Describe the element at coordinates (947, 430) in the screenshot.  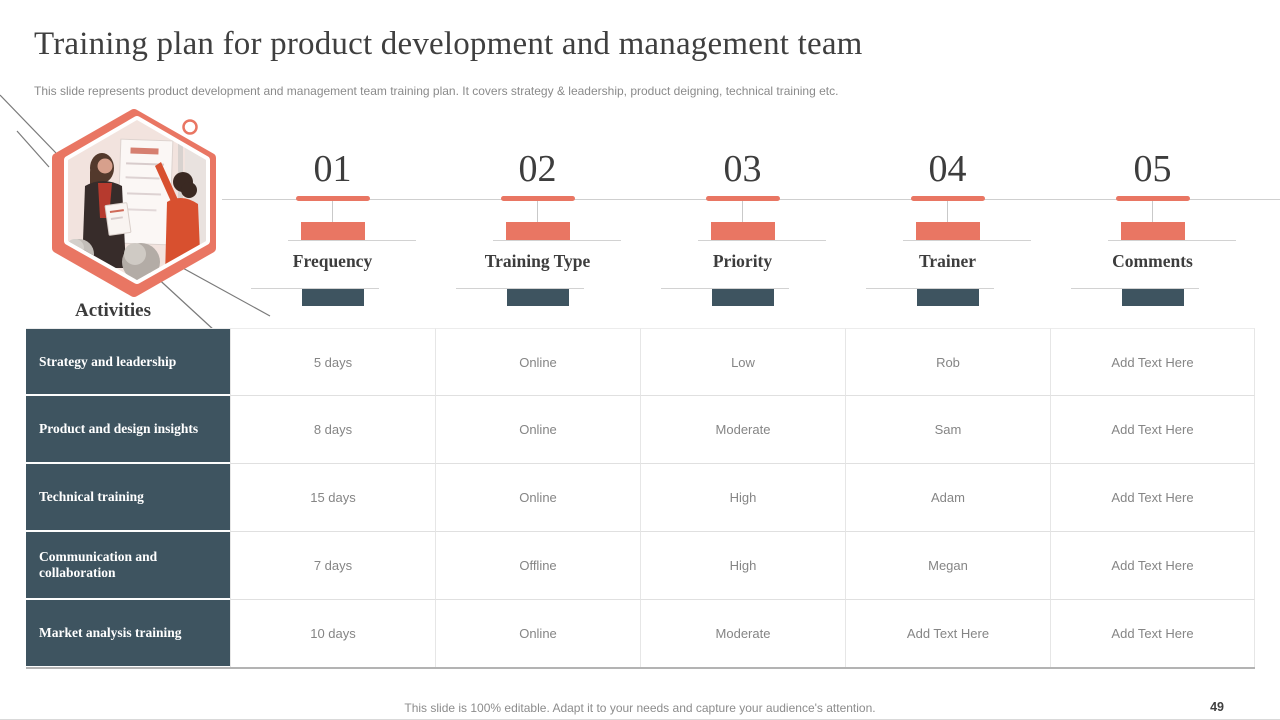
I see `trainer-cell: Sam` at that location.